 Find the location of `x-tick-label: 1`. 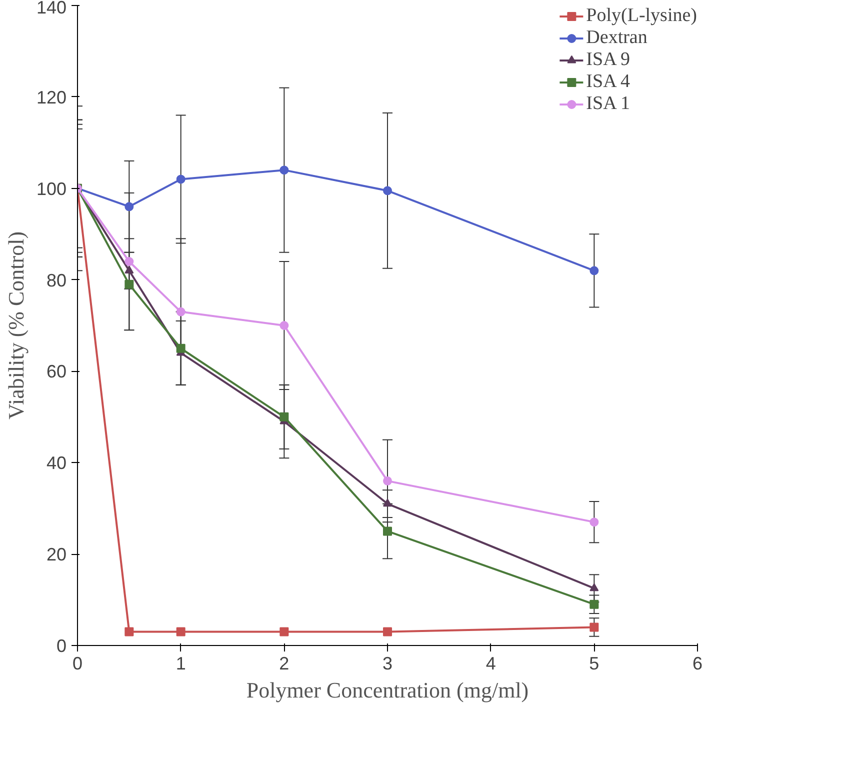

x-tick-label: 1 is located at coordinates (181, 664).